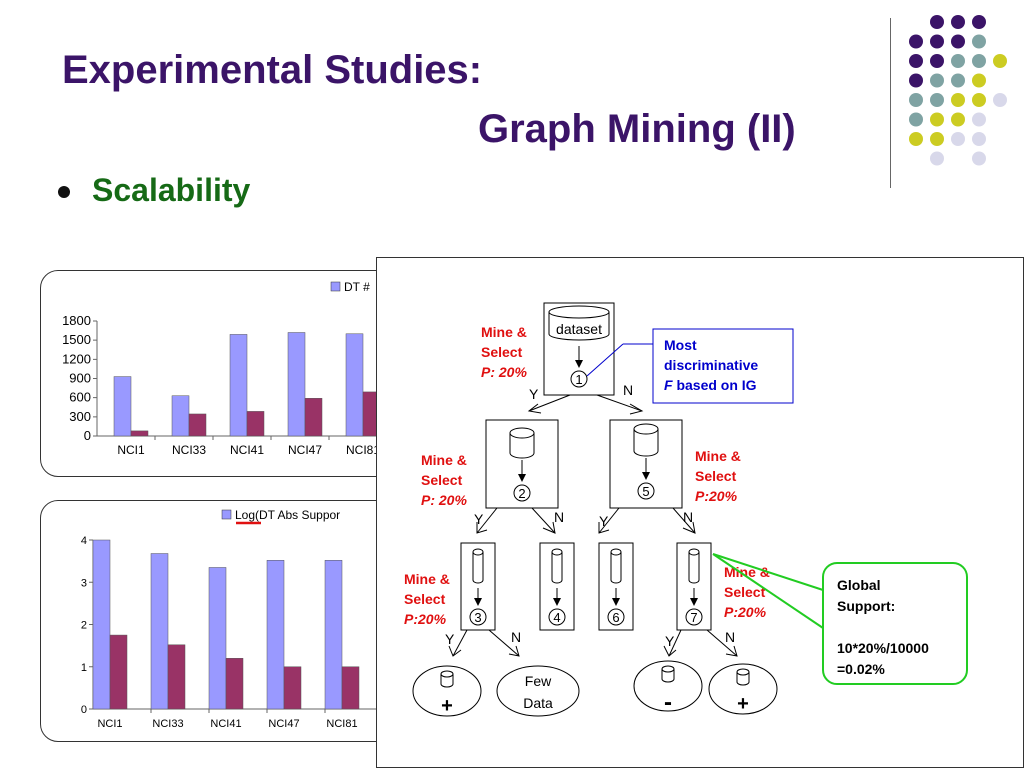 Image resolution: width=1024 pixels, height=772 pixels. I want to click on mine-select-node-3: Mine & Select P:20%, so click(427, 599).